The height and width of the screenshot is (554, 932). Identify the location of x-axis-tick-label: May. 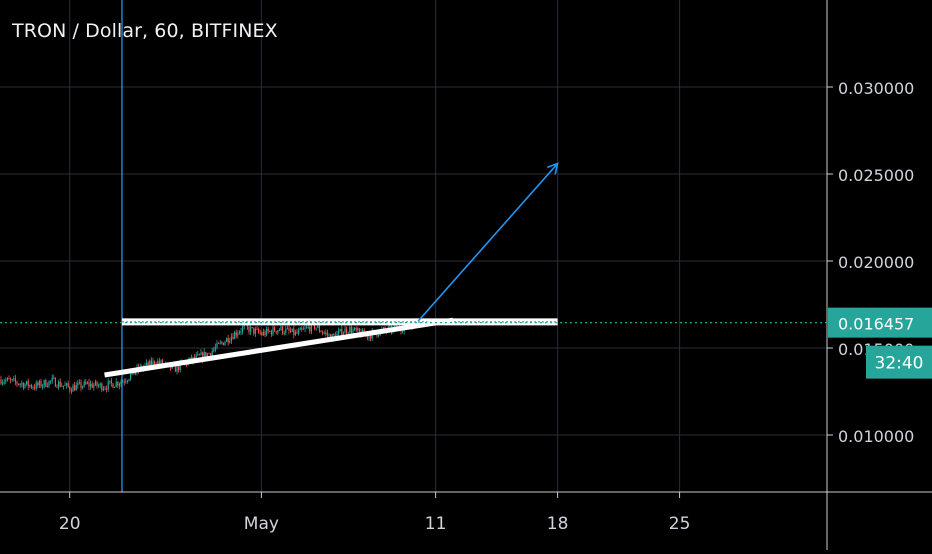
(261, 524).